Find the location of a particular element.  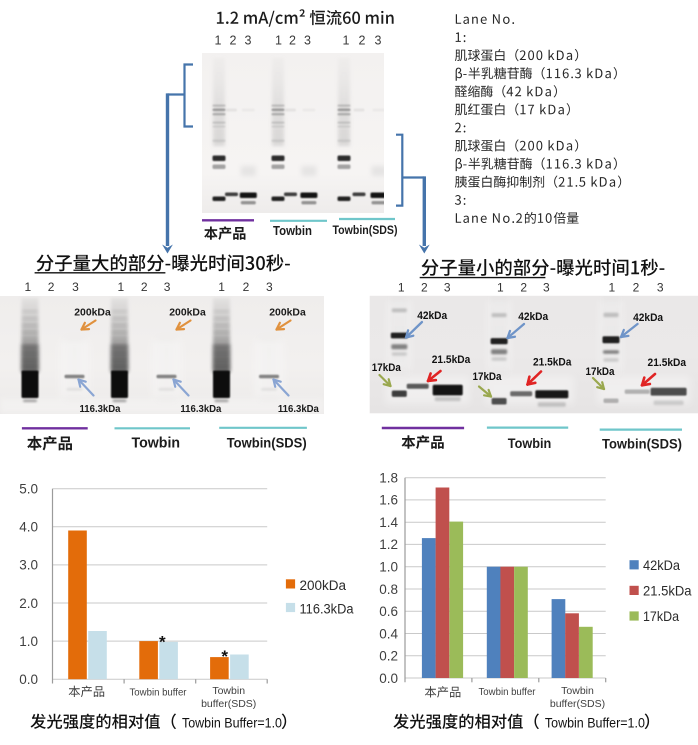

svg-text: 4.0 is located at coordinates (28, 527).